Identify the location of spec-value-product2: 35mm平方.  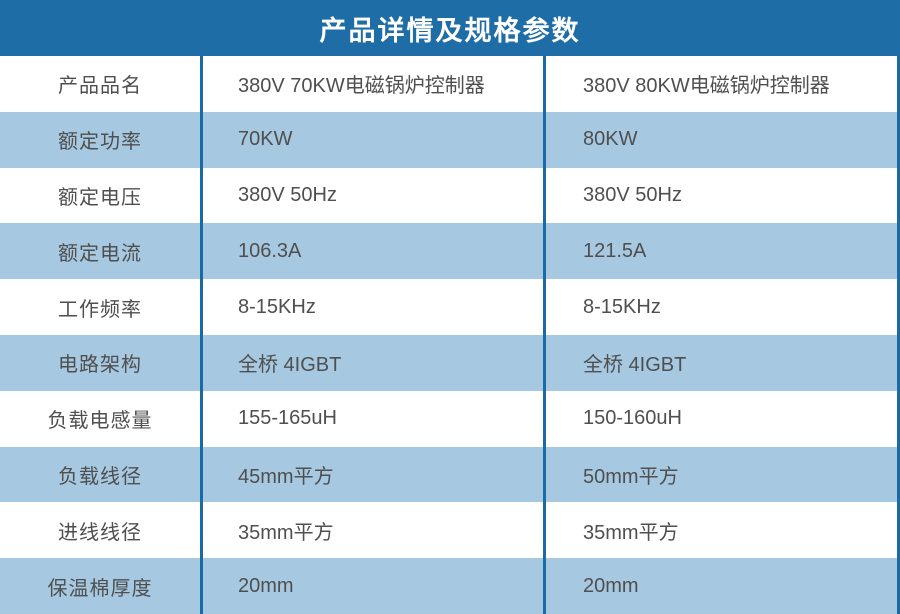
(631, 532).